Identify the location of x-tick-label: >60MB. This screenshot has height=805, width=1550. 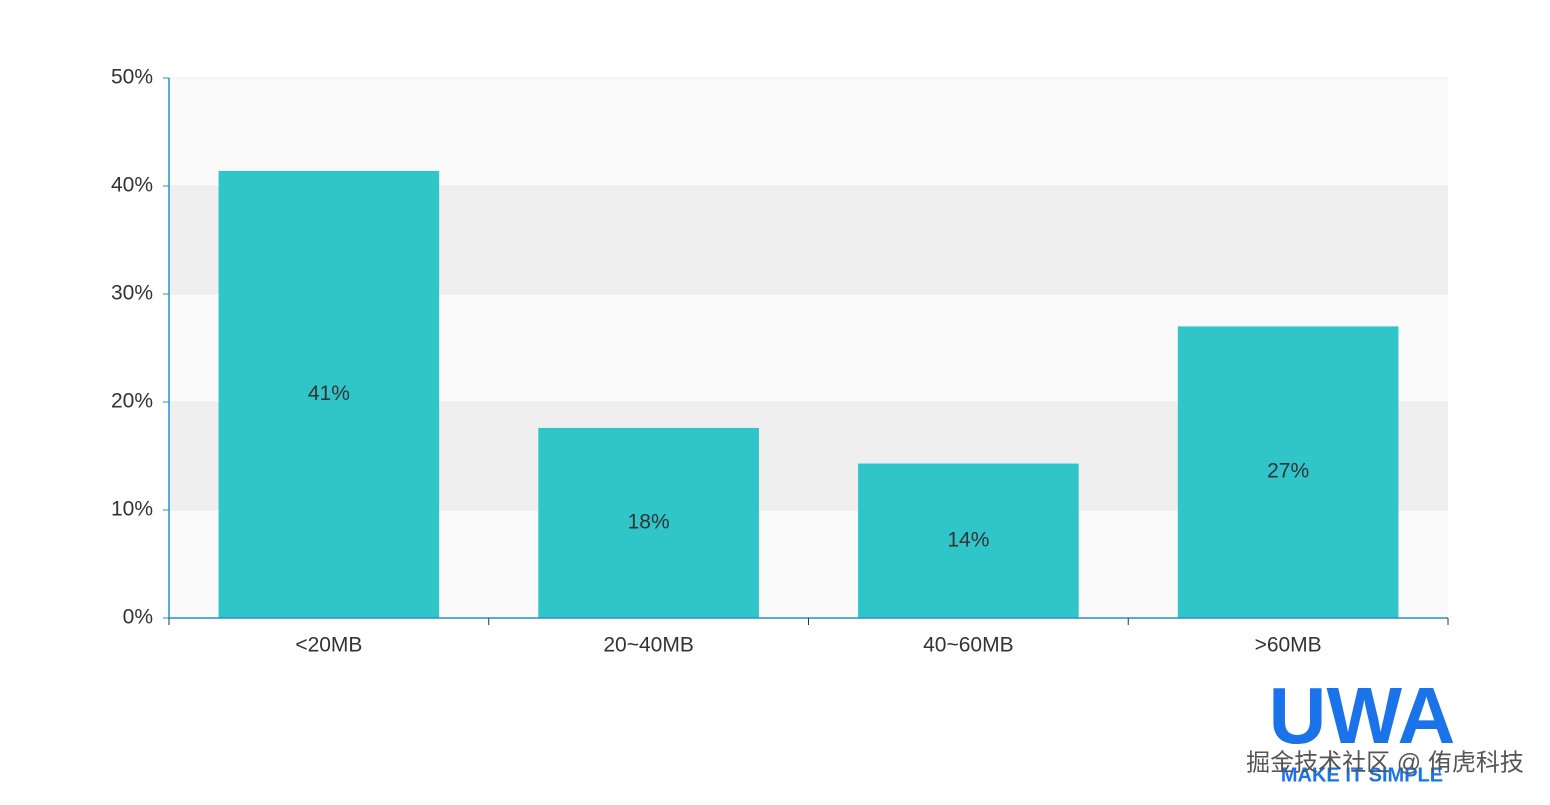
(1288, 645).